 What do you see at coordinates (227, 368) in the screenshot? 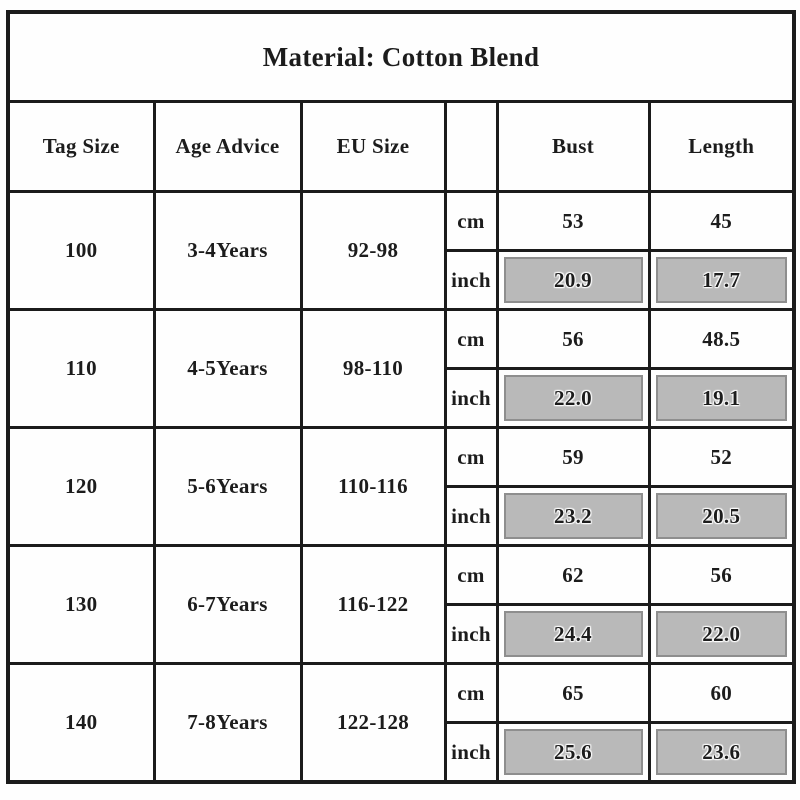
I see `age-advice-cell: 4-5Years` at bounding box center [227, 368].